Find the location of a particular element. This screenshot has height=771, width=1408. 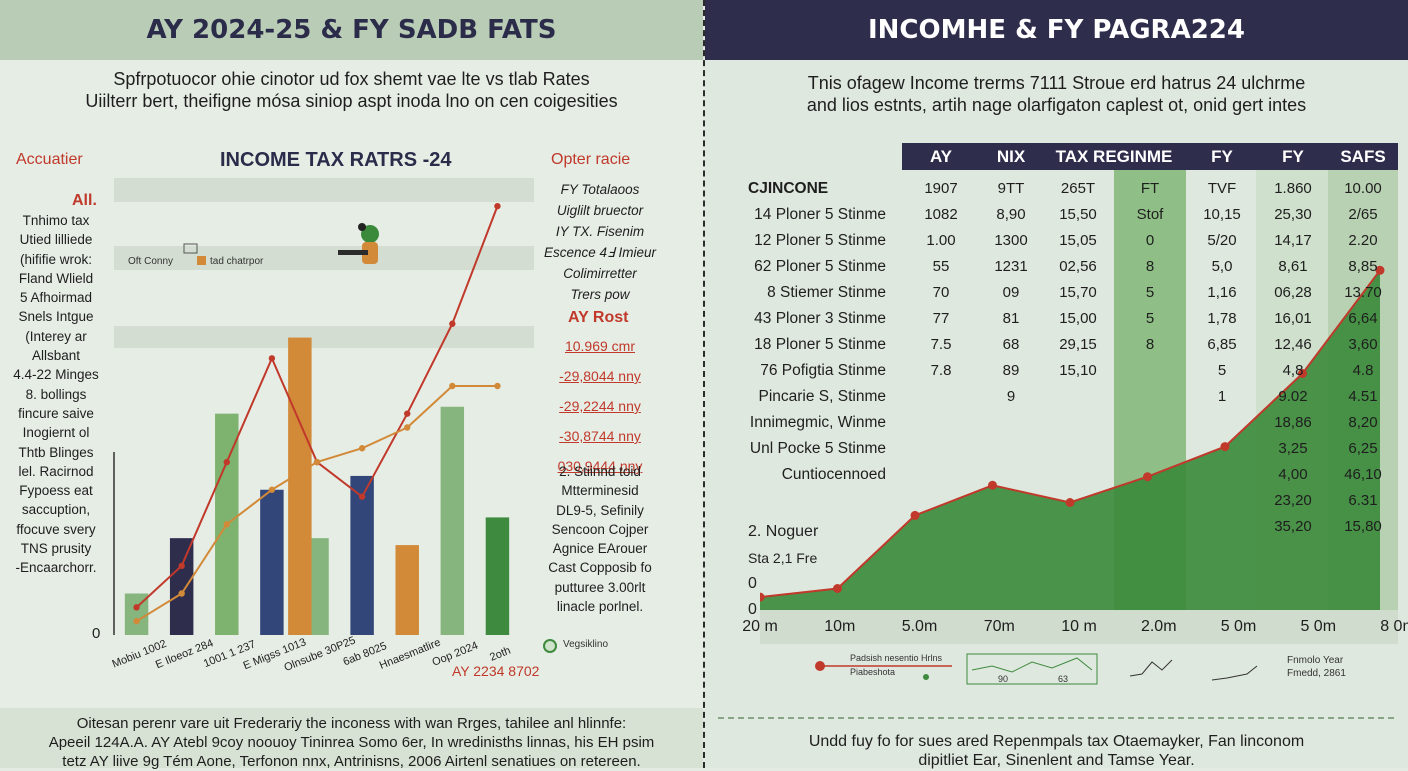

x-tick-label: 70m is located at coordinates (999, 626).